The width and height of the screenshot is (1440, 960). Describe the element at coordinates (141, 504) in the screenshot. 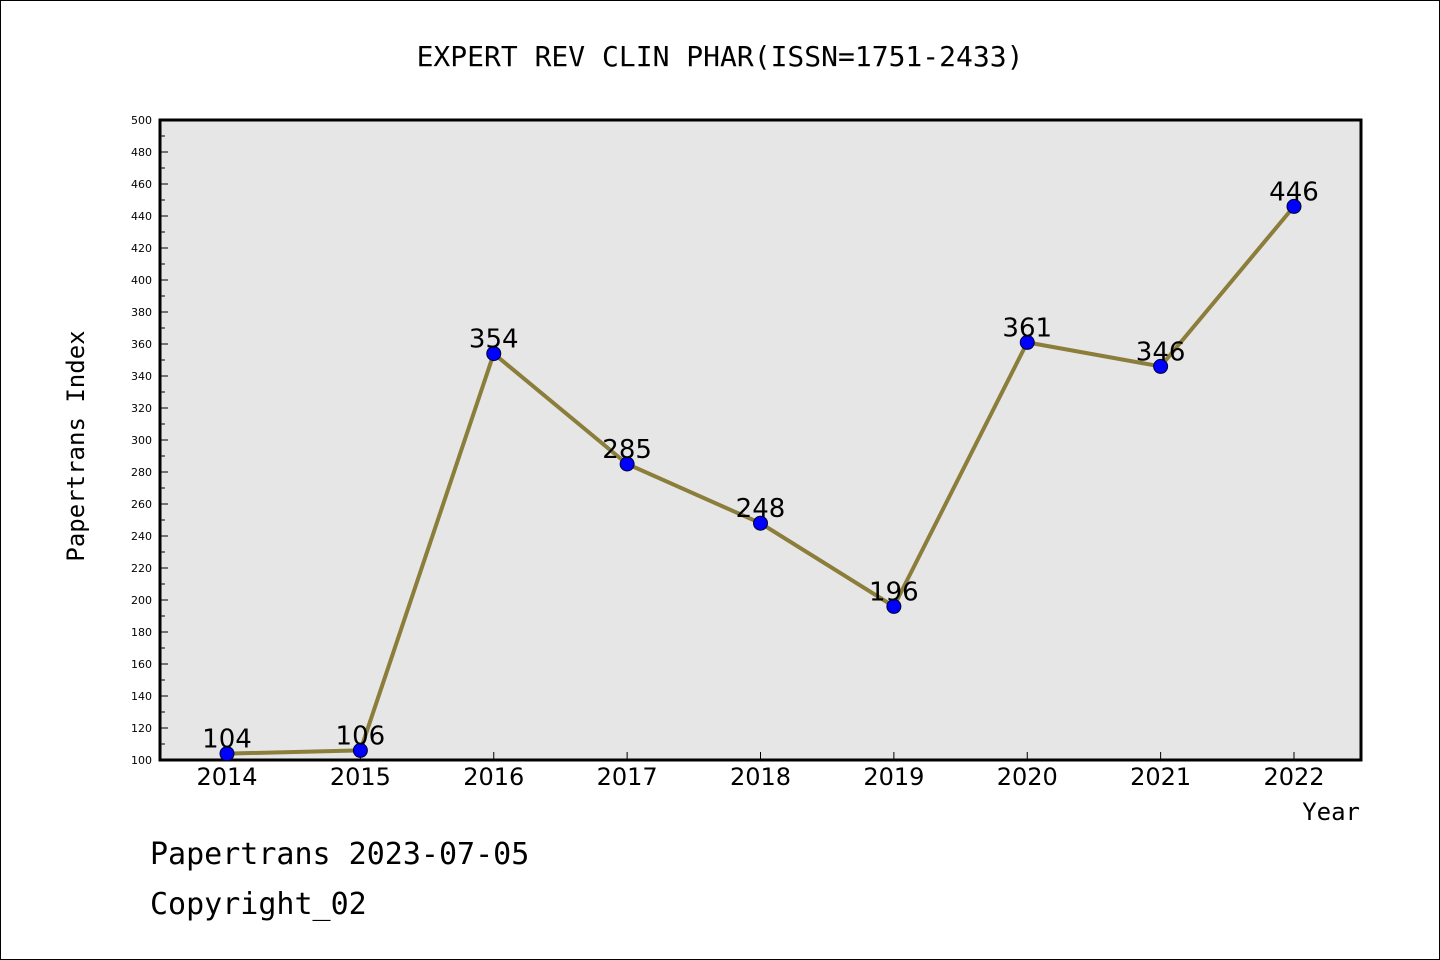

I see `y-tick-label: 260` at that location.